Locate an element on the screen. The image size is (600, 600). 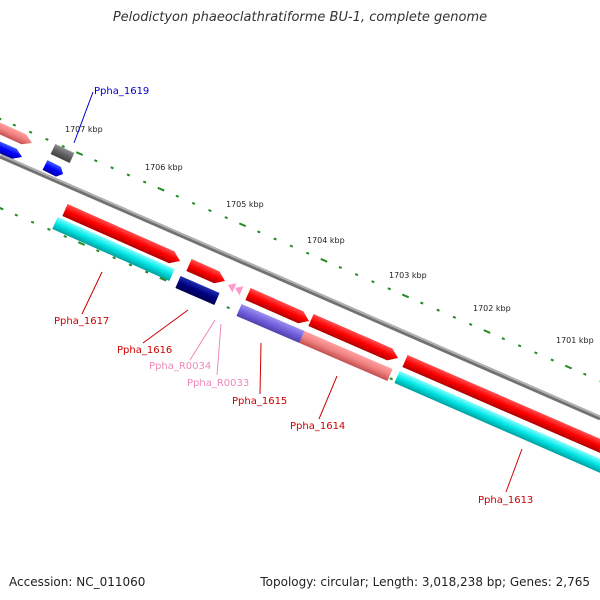
ppha-1614-salmon-block is located at coordinates (346, 356).